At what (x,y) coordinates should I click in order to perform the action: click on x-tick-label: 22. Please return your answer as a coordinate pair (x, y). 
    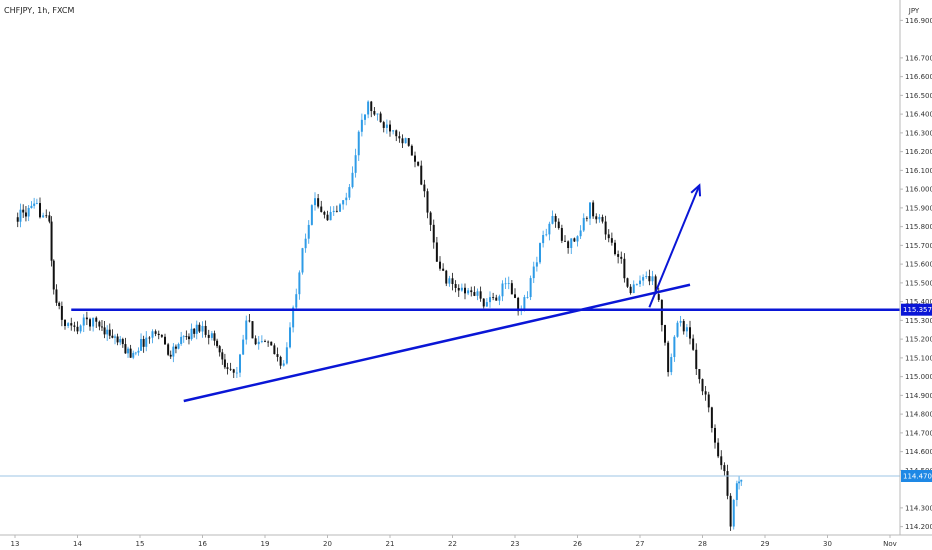
    Looking at the image, I should click on (452, 544).